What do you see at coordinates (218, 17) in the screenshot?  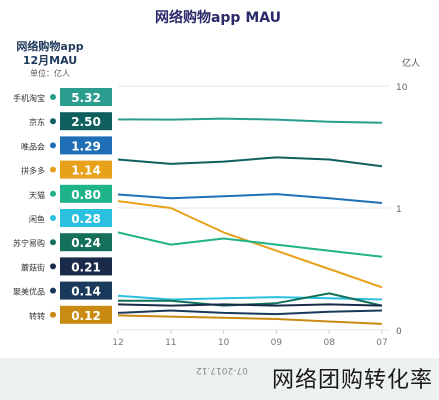 I see `chart-title: 网络购物app MAU` at bounding box center [218, 17].